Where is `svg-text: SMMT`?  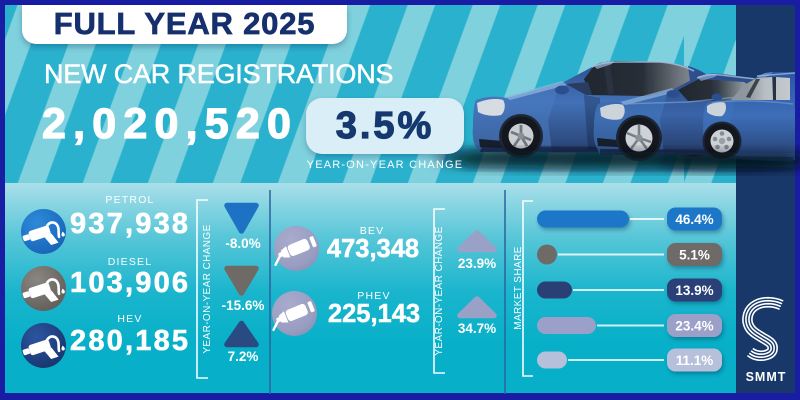
svg-text: SMMT is located at coordinates (766, 377).